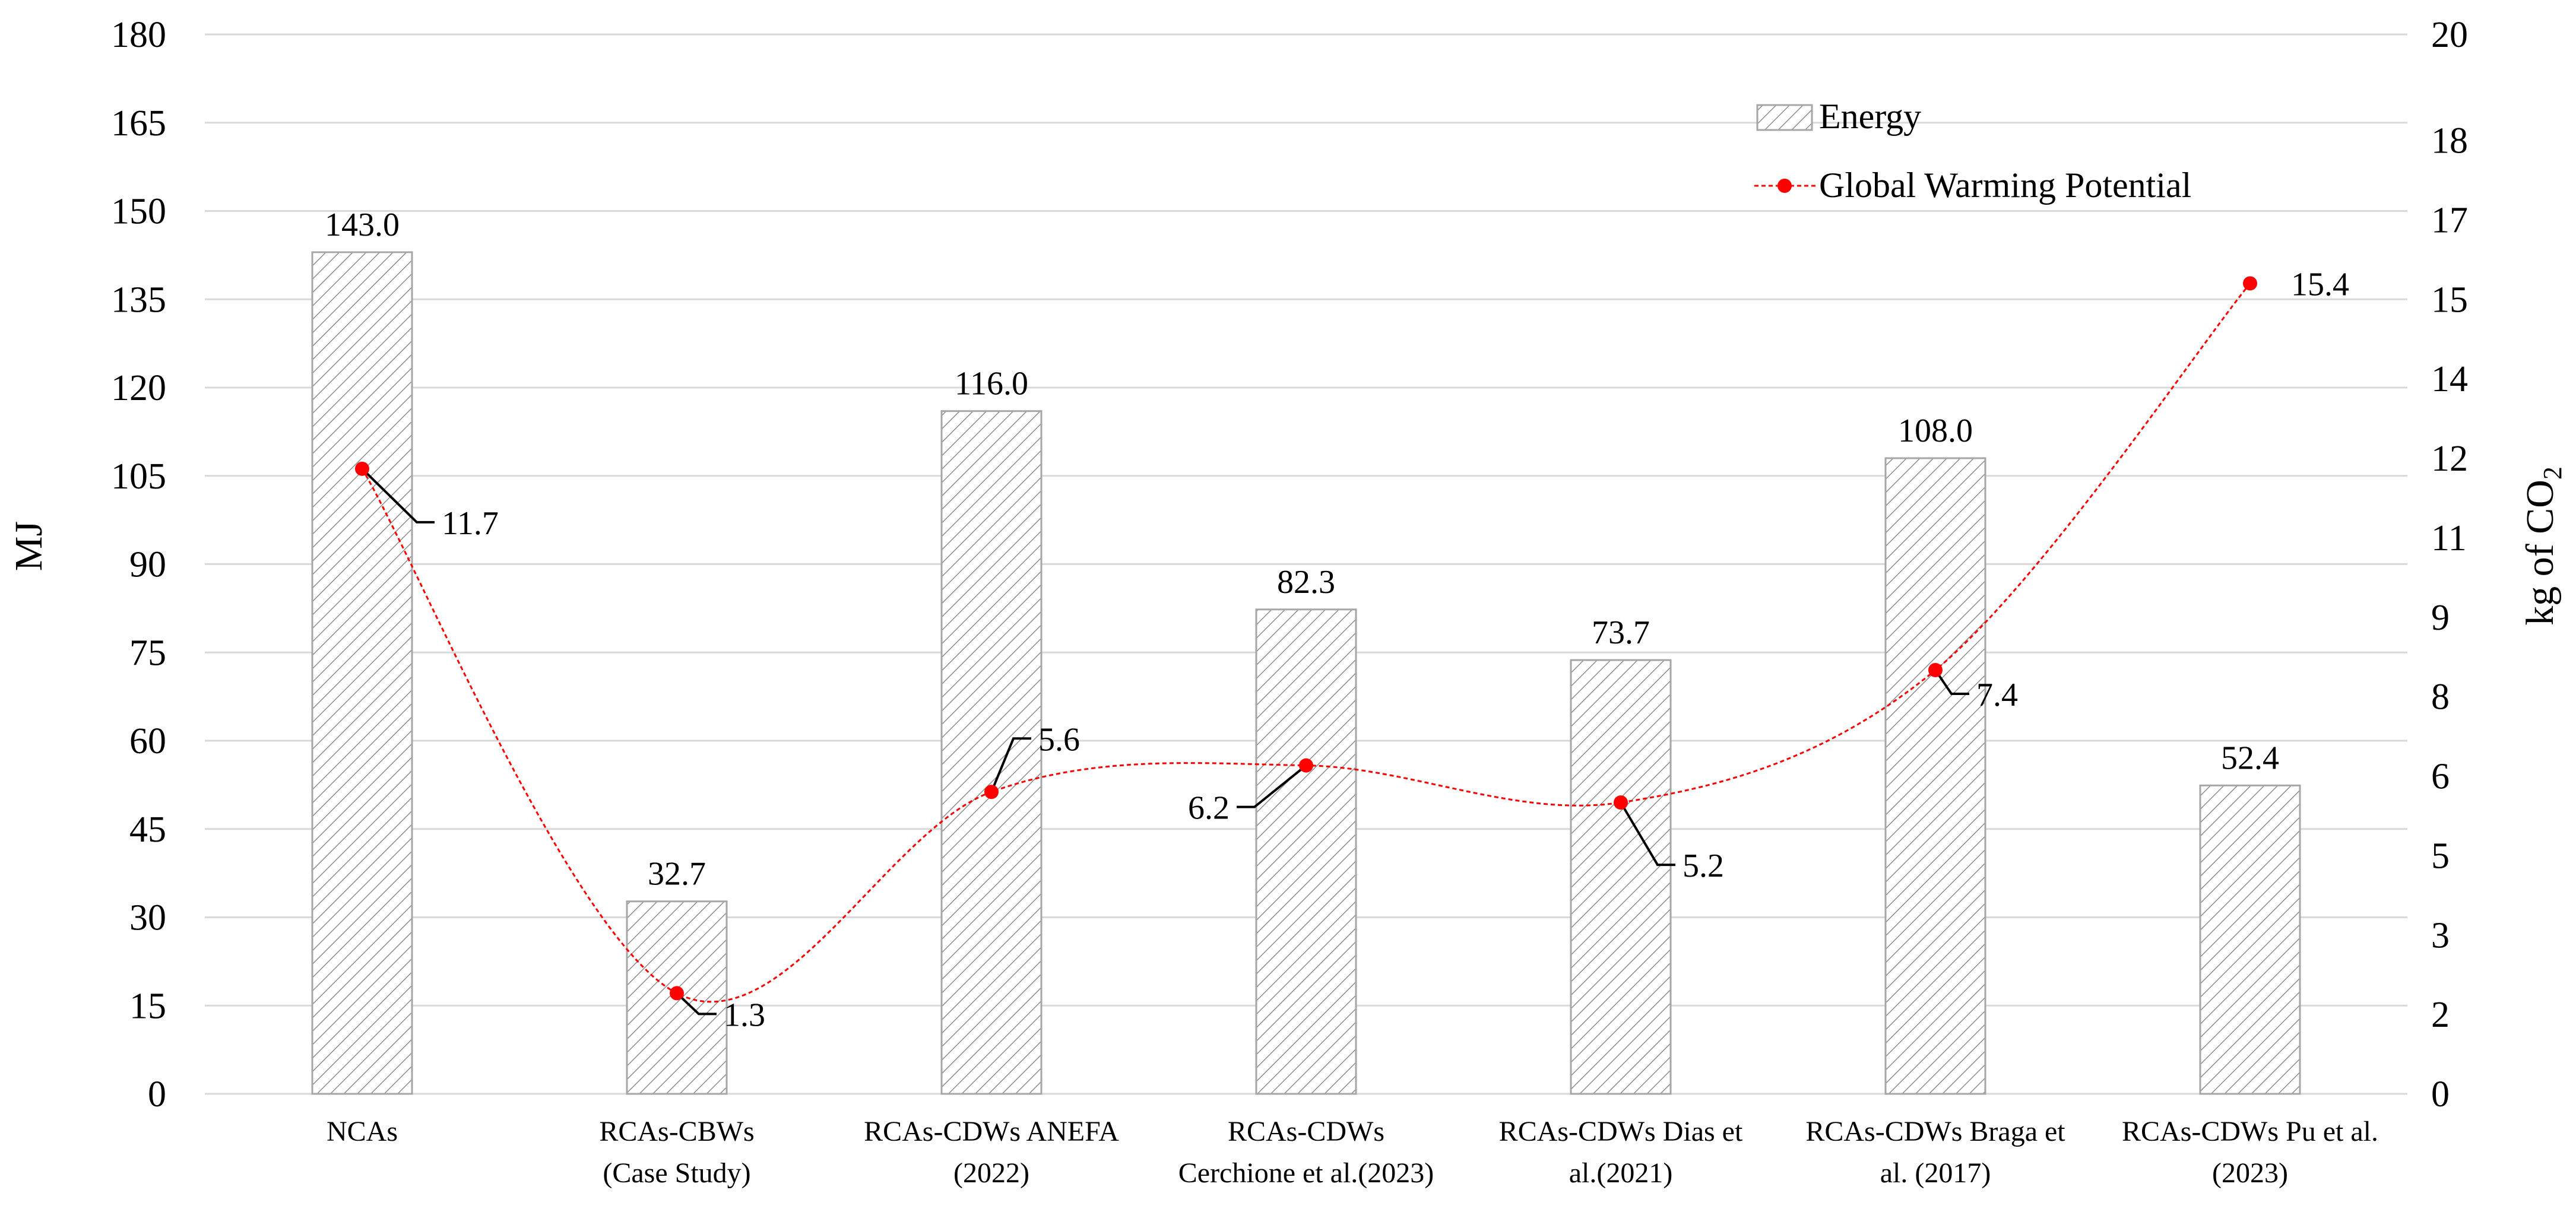 The height and width of the screenshot is (1209, 2576). Describe the element at coordinates (2449, 300) in the screenshot. I see `right-tick-label: 15` at that location.